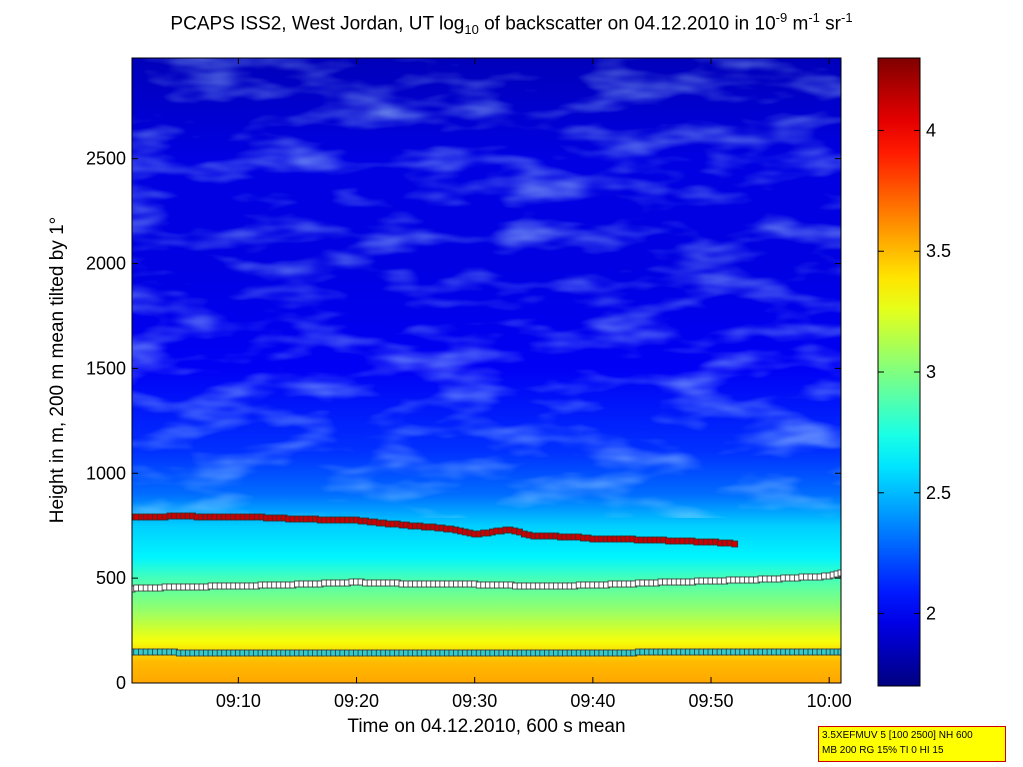 This screenshot has width=1023, height=767. Describe the element at coordinates (938, 251) in the screenshot. I see `colorbar-tick-label: 3.5` at that location.